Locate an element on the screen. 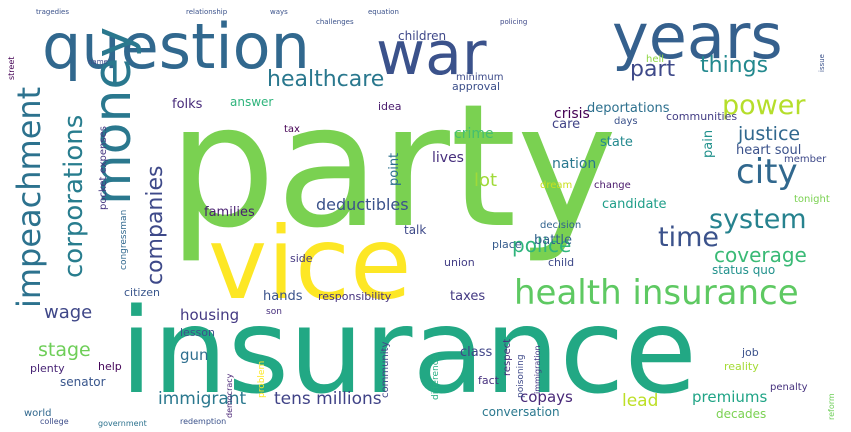  word-days: days is located at coordinates (626, 121).